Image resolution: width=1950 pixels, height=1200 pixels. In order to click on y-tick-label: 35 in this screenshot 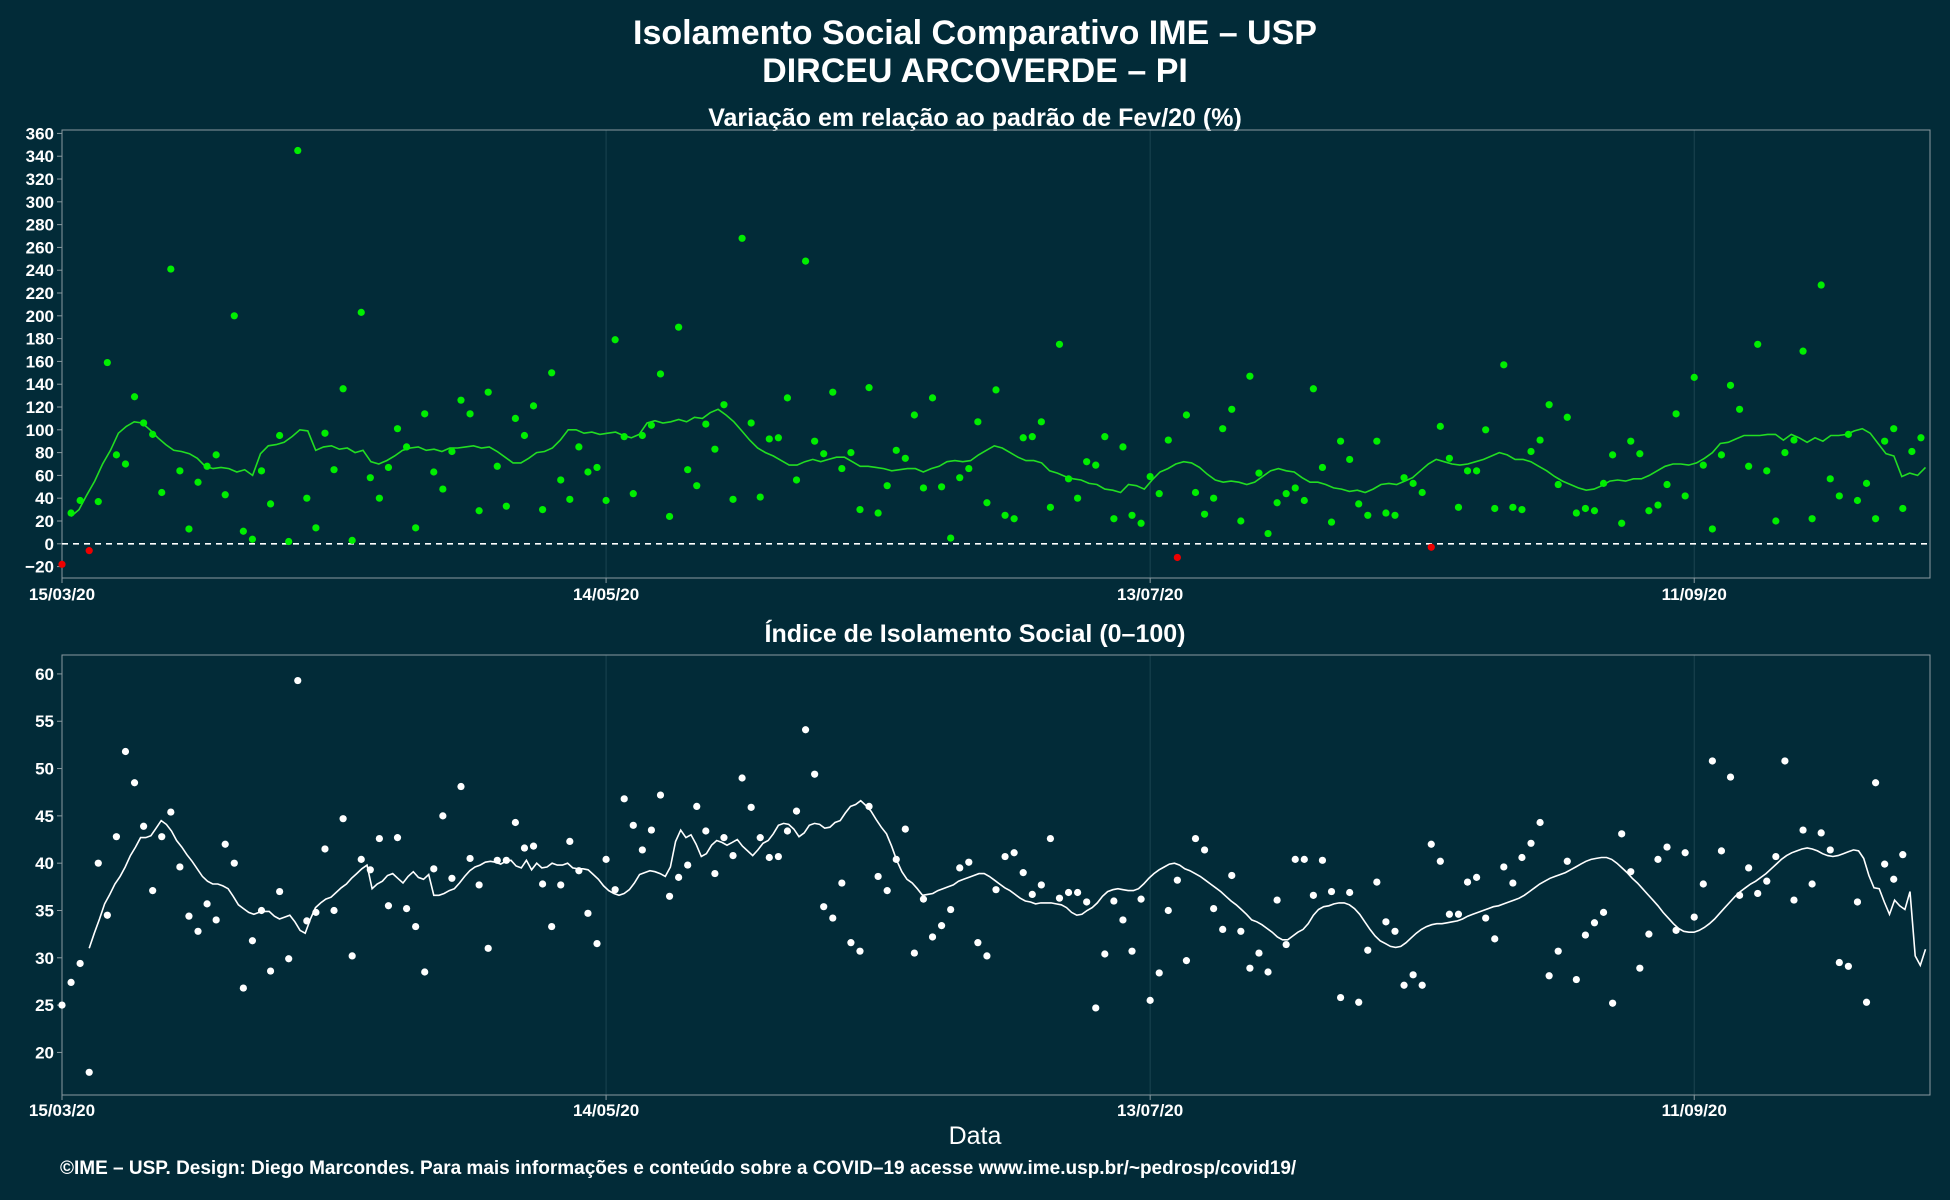, I will do `click(44, 910)`.